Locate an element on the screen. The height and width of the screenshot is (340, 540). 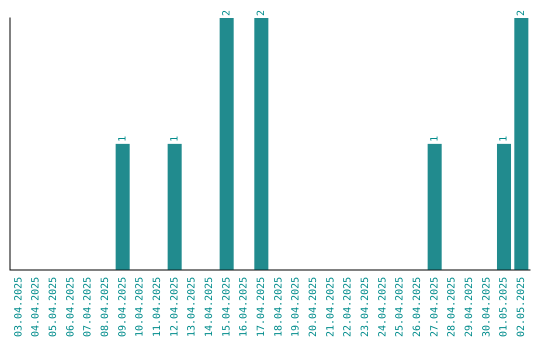
x-tick-label: 08.04.2025 is located at coordinates (105, 307).